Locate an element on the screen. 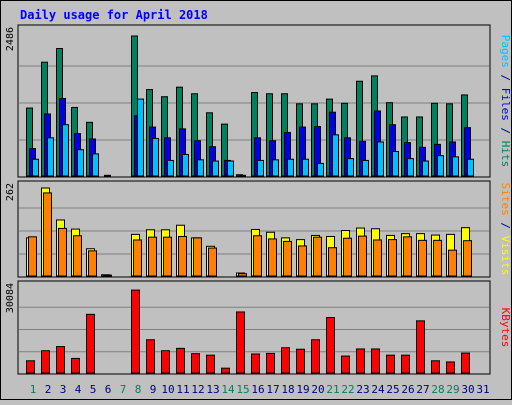  x-tick-label: 22 is located at coordinates (347, 389).